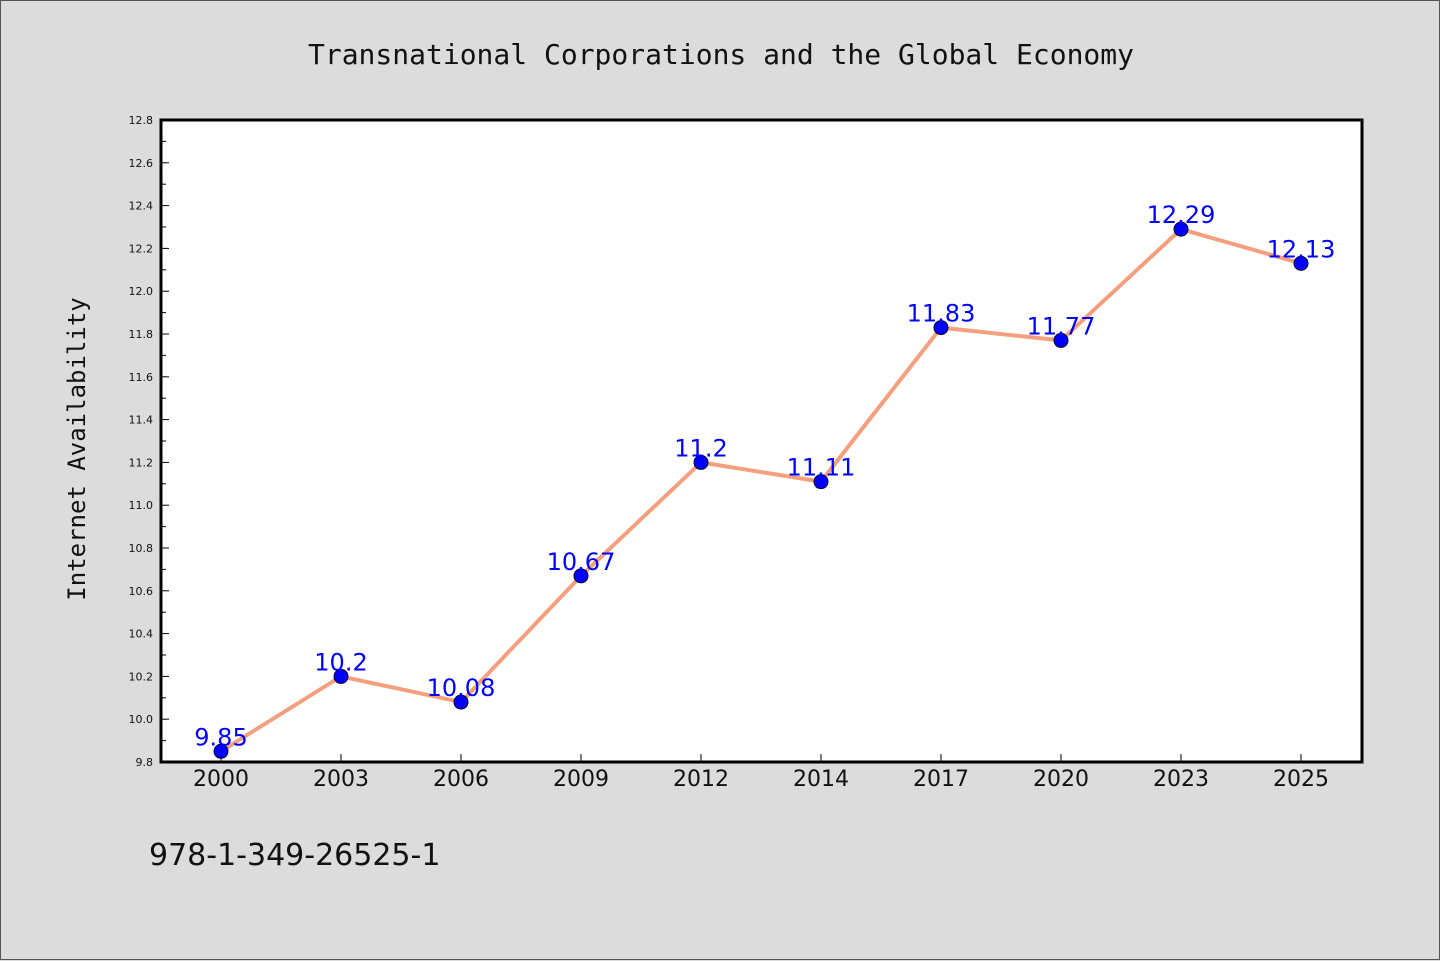 This screenshot has width=1440, height=961. Describe the element at coordinates (461, 688) in the screenshot. I see `data-label: 10.08` at that location.